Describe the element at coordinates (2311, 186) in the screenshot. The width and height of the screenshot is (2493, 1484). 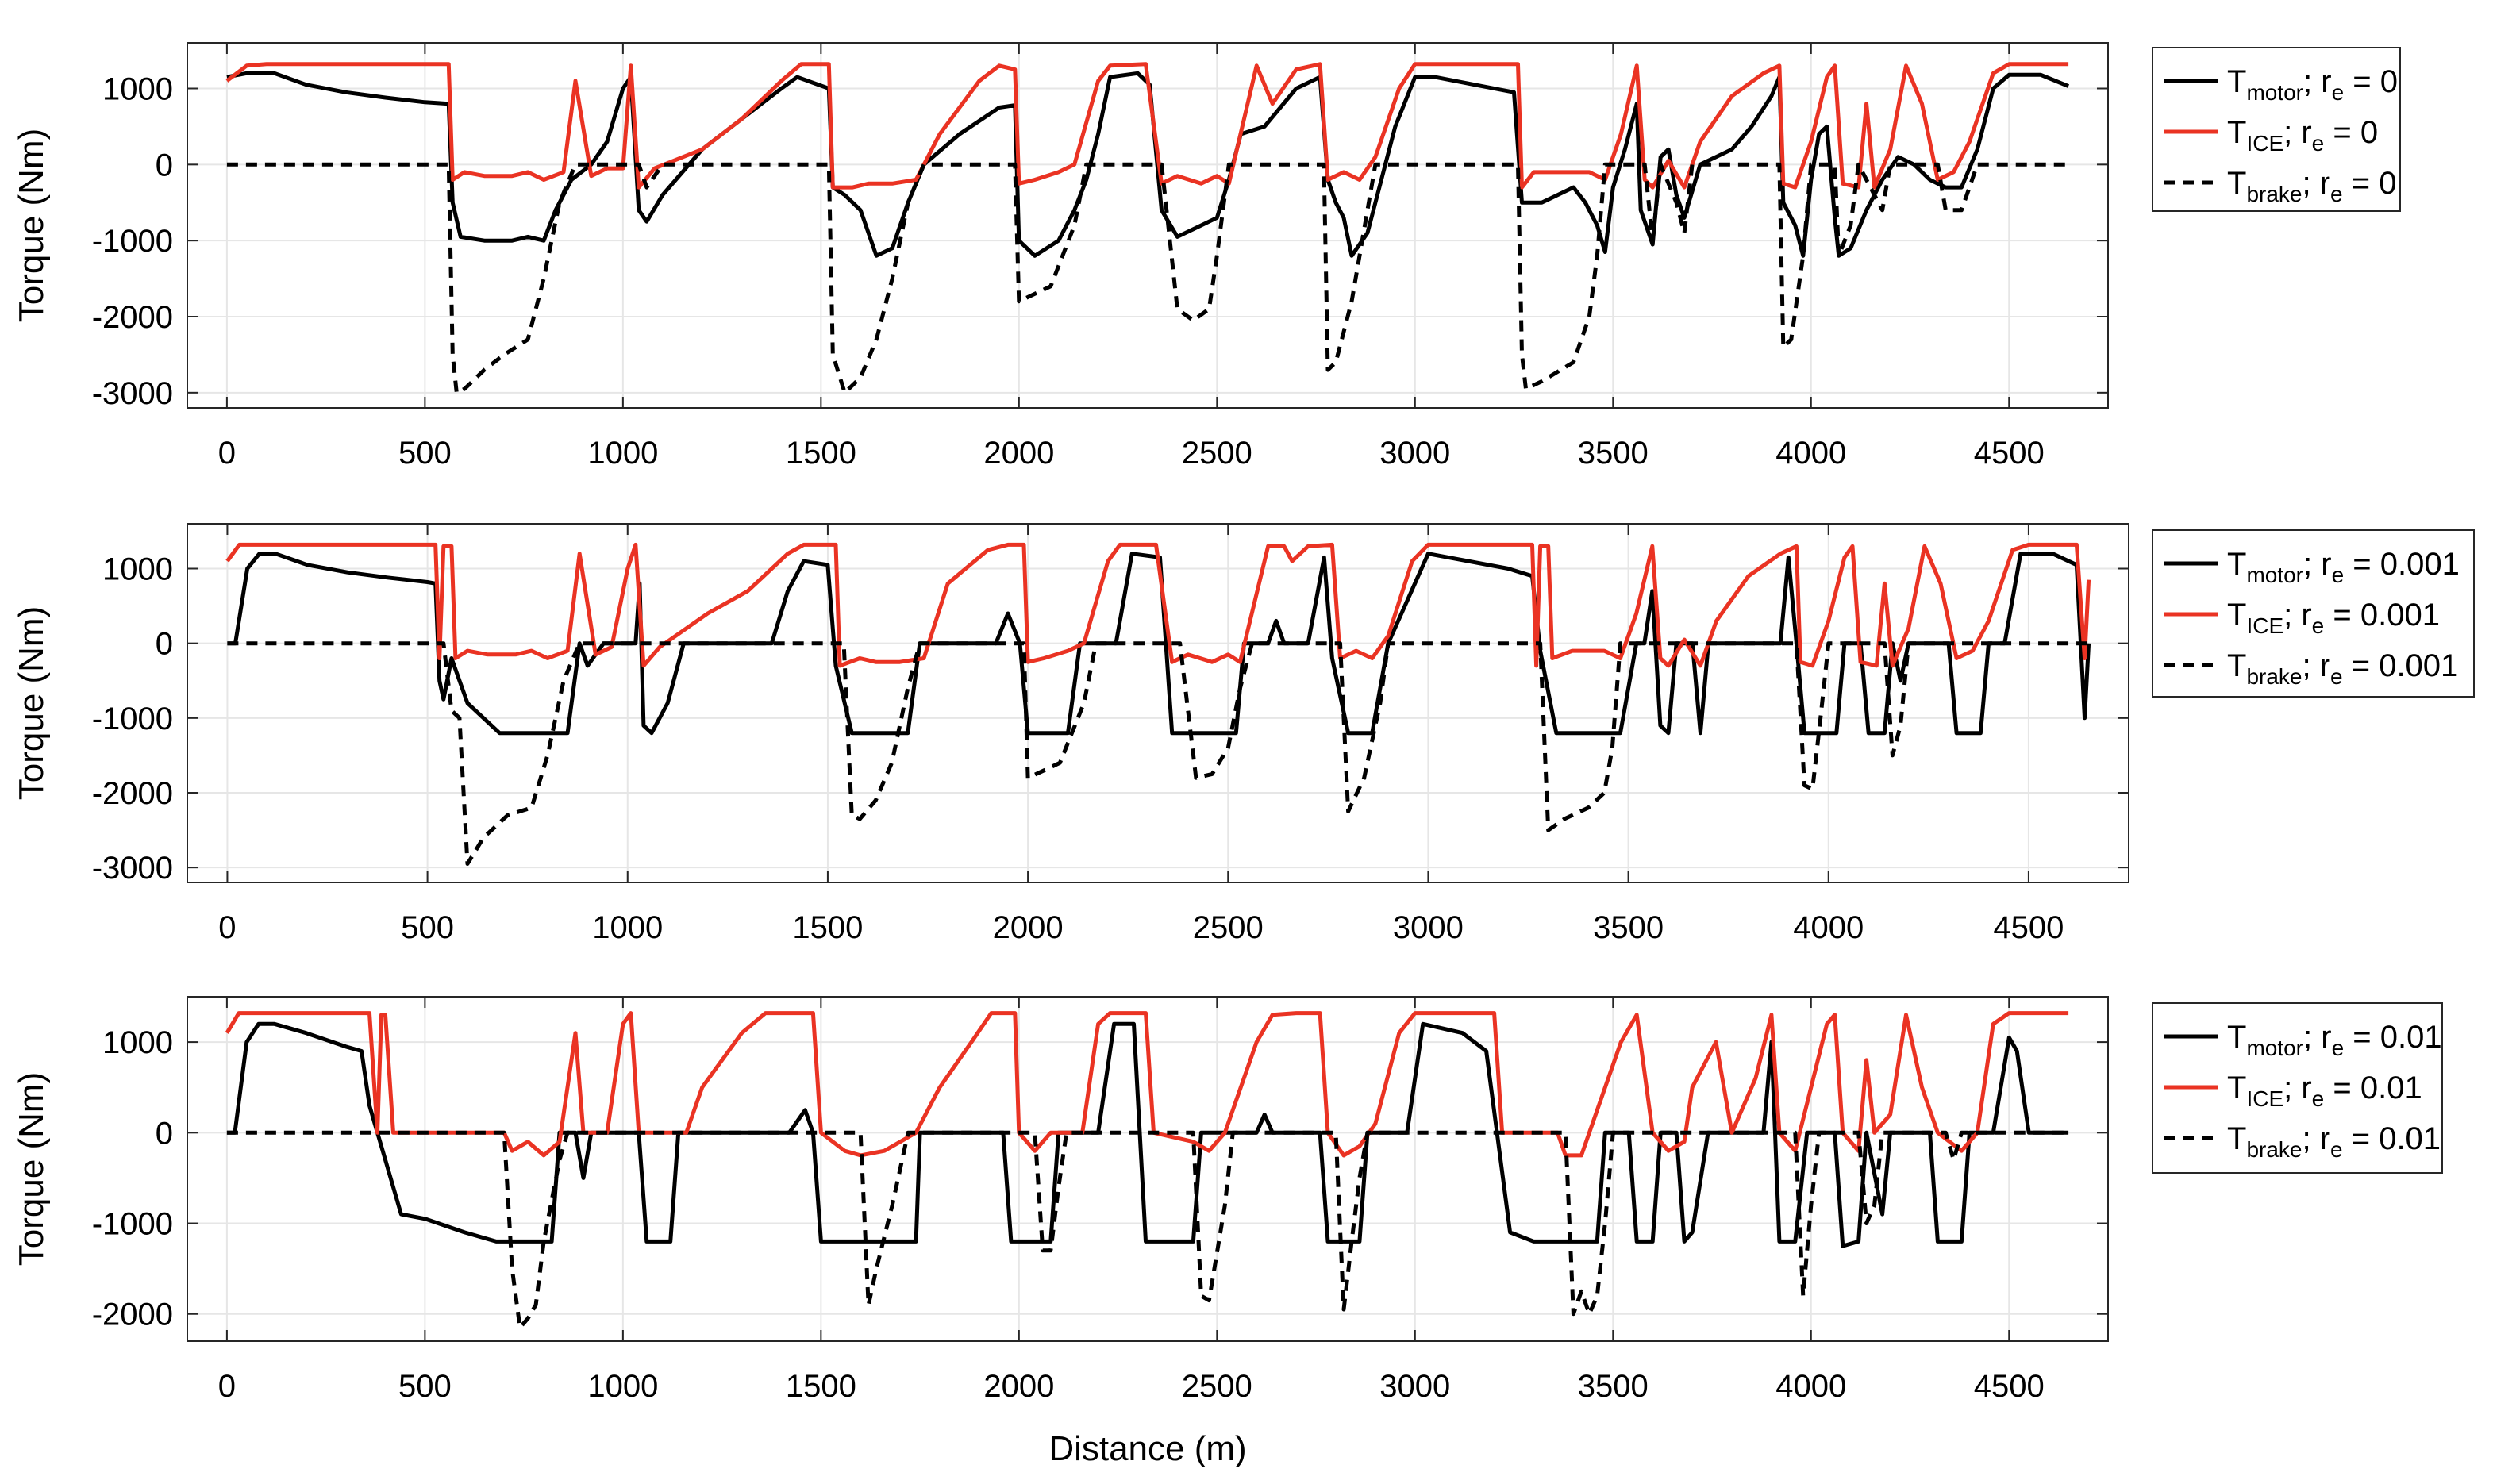
I see `legend-label: Tbrake; re = 0` at that location.